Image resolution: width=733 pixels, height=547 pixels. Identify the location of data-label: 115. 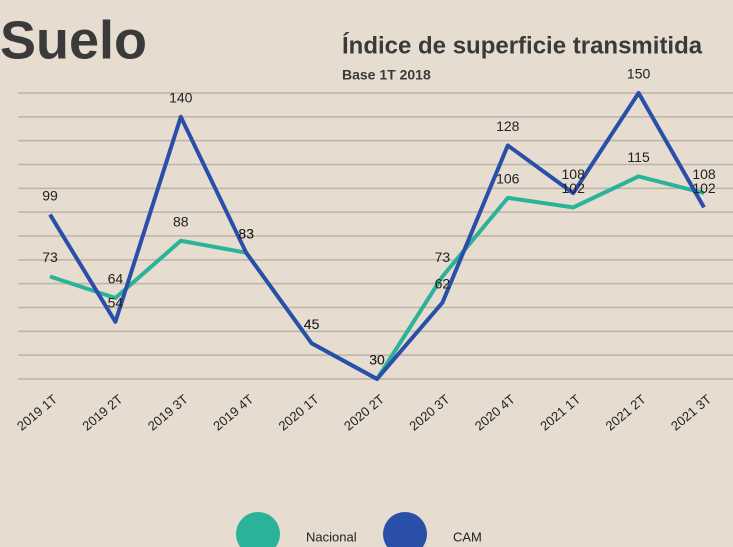
(638, 157).